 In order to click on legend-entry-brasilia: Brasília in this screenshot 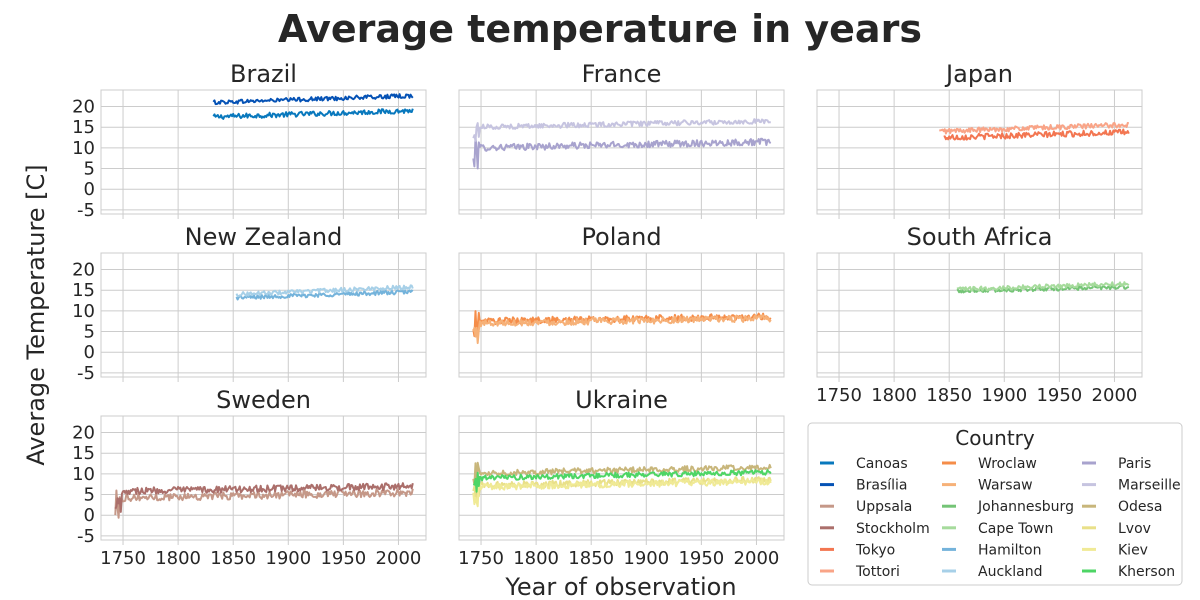, I will do `click(863, 486)`.